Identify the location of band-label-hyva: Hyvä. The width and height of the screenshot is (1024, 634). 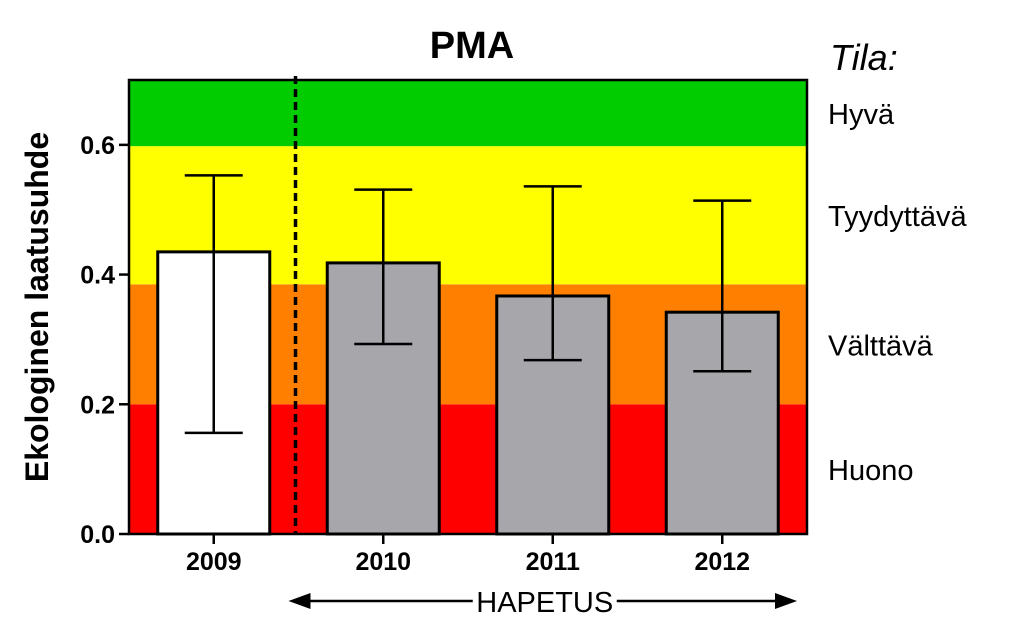
(861, 115).